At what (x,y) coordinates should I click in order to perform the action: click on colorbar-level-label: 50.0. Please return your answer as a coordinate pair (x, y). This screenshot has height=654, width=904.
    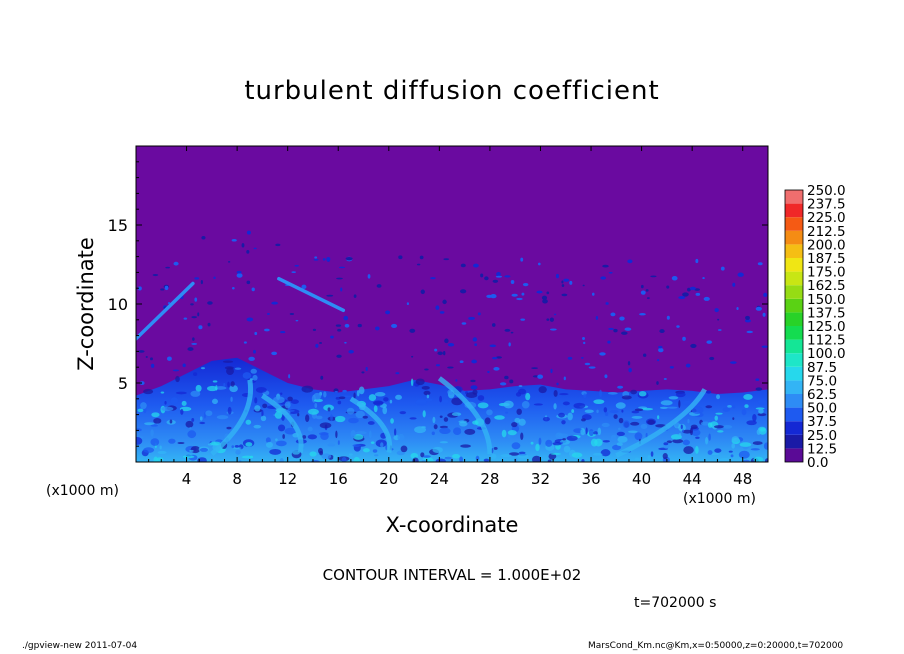
    Looking at the image, I should click on (822, 409).